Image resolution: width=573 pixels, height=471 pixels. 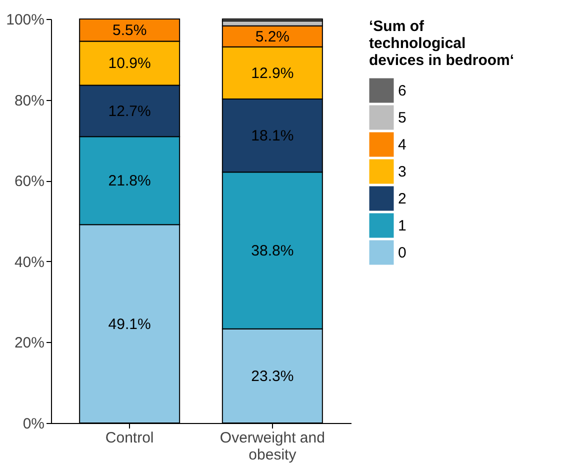 What do you see at coordinates (129, 111) in the screenshot?
I see `data-label: 12.7%` at bounding box center [129, 111].